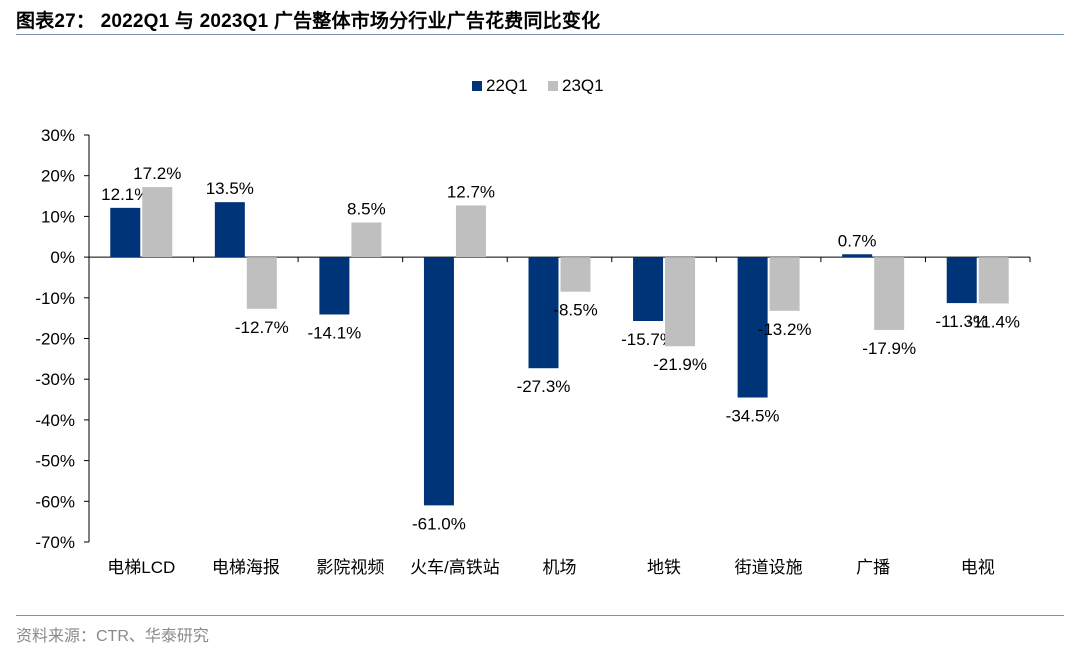 This screenshot has height=649, width=1080. What do you see at coordinates (366, 209) in the screenshot?
I see `data-label-23Q1: 8.5%` at bounding box center [366, 209].